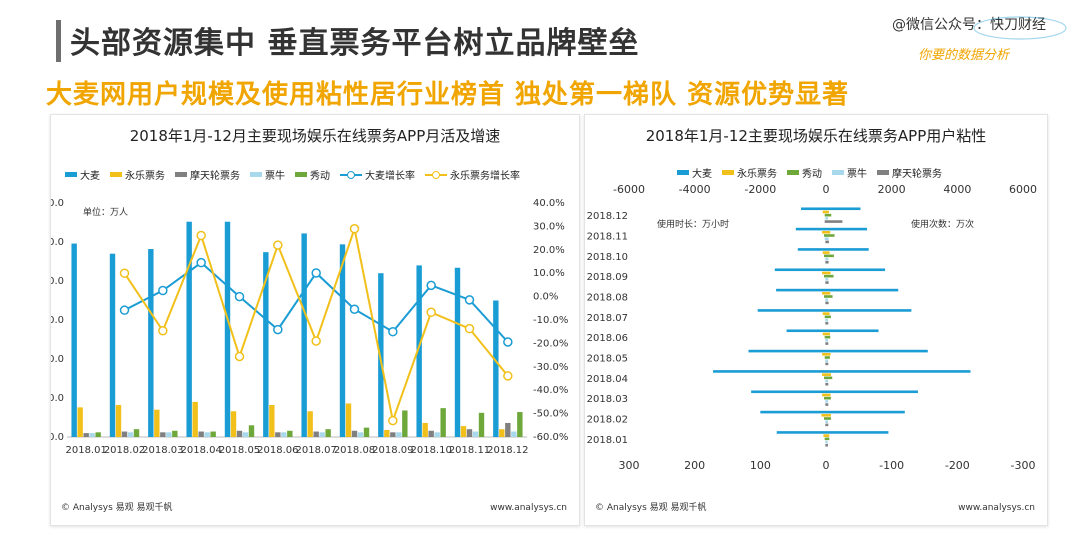  I want to click on legend-item: 大麦, so click(694, 172).